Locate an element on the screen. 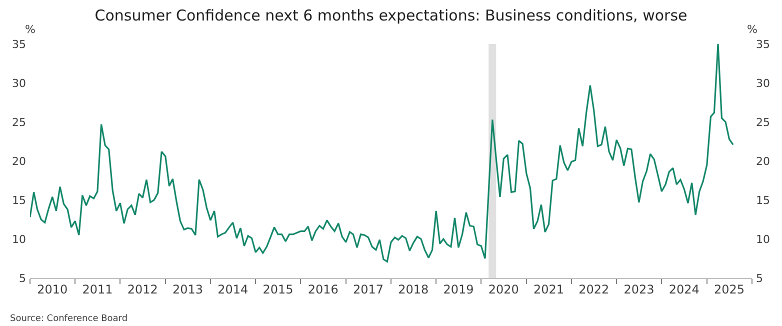  chart-title: Consumer Confidence next 6 months expectations: Business conditions, worse is located at coordinates (391, 15).